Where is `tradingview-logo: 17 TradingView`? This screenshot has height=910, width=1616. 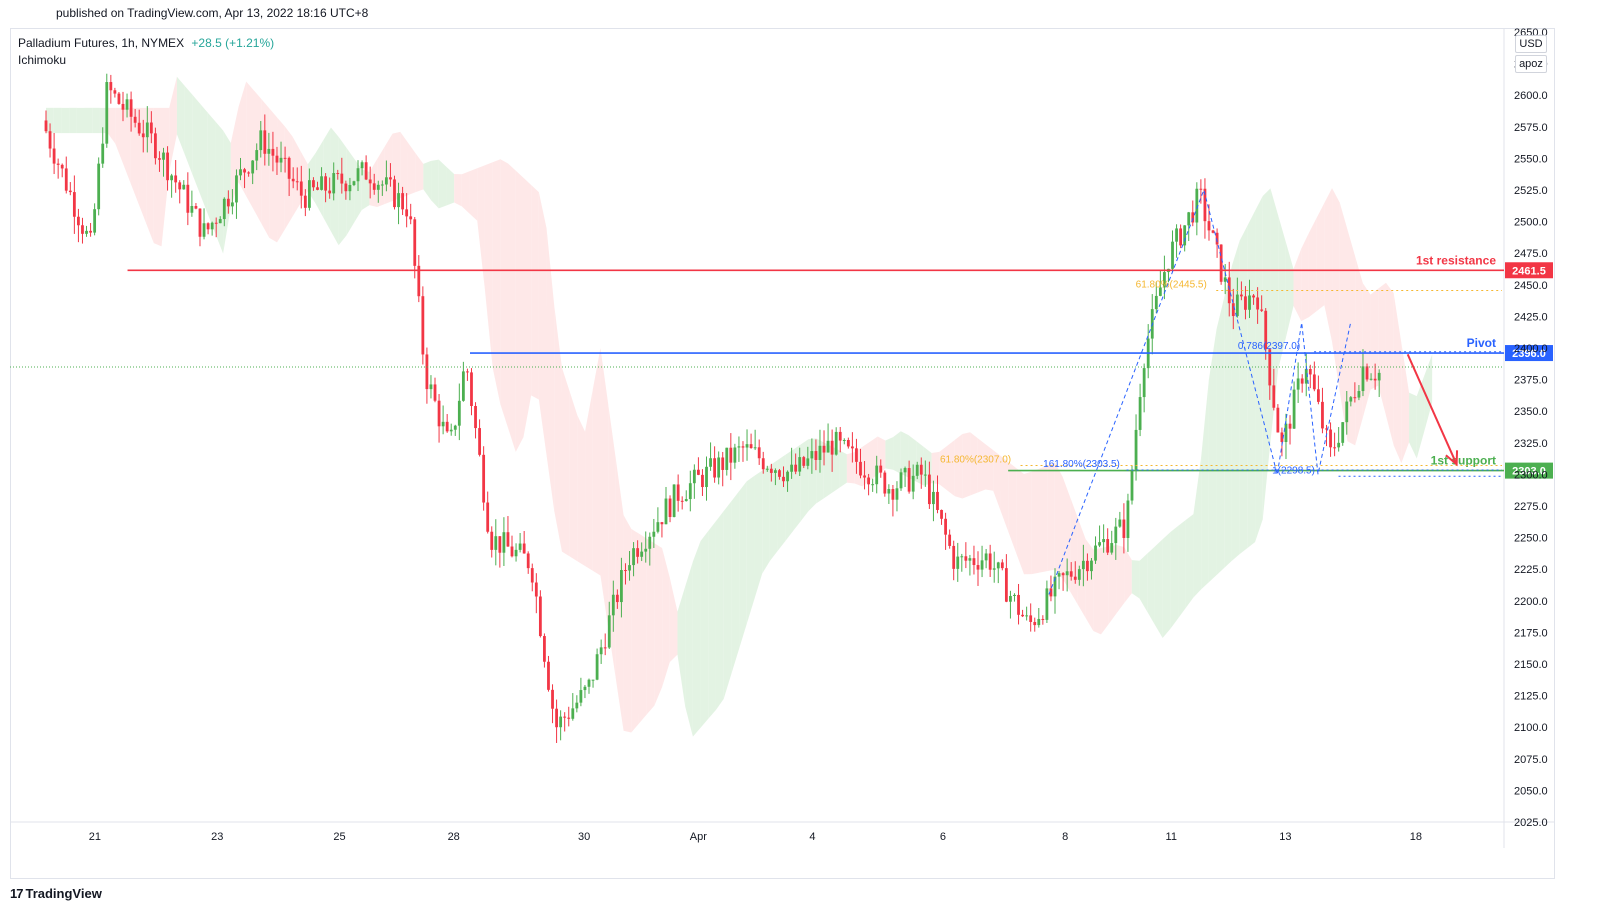
tradingview-logo: 17 TradingView is located at coordinates (56, 893).